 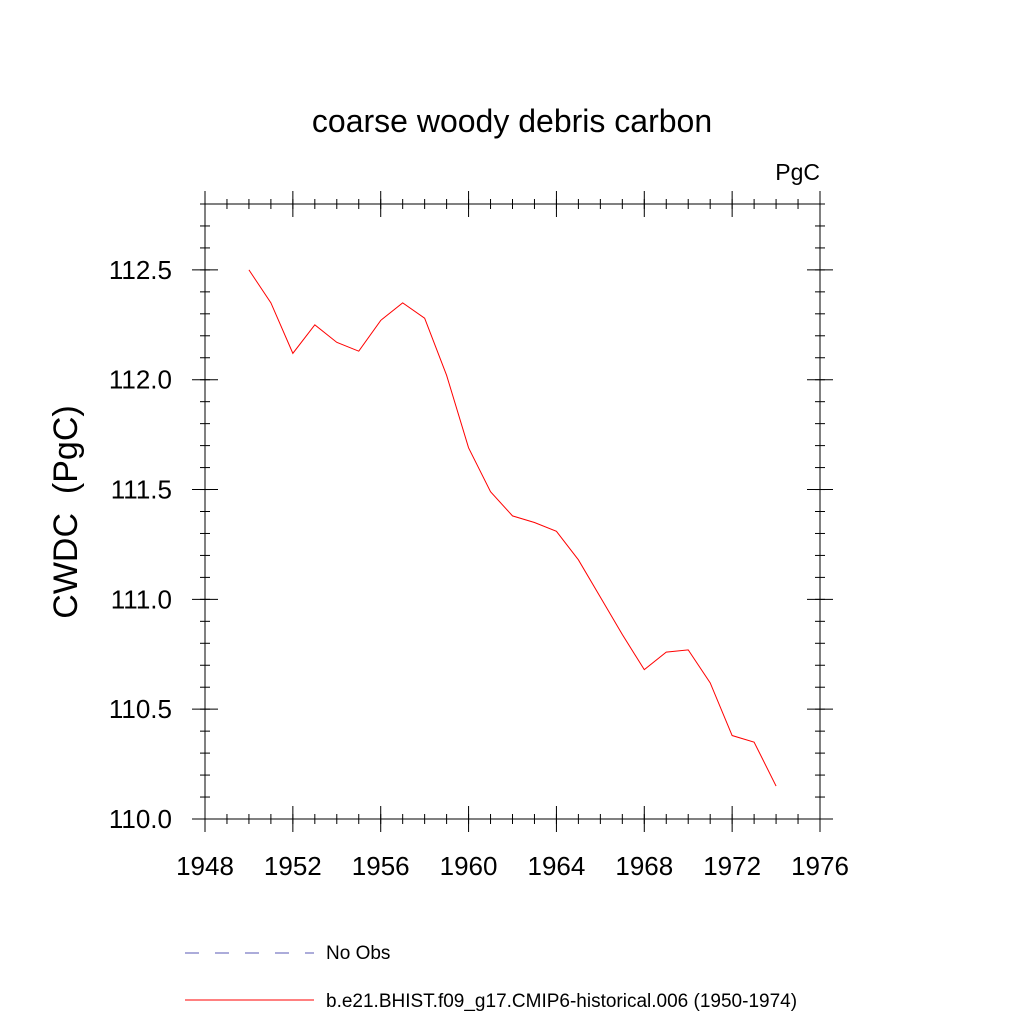 I want to click on chart-title: coarse woody debris carbon, so click(x=512, y=121).